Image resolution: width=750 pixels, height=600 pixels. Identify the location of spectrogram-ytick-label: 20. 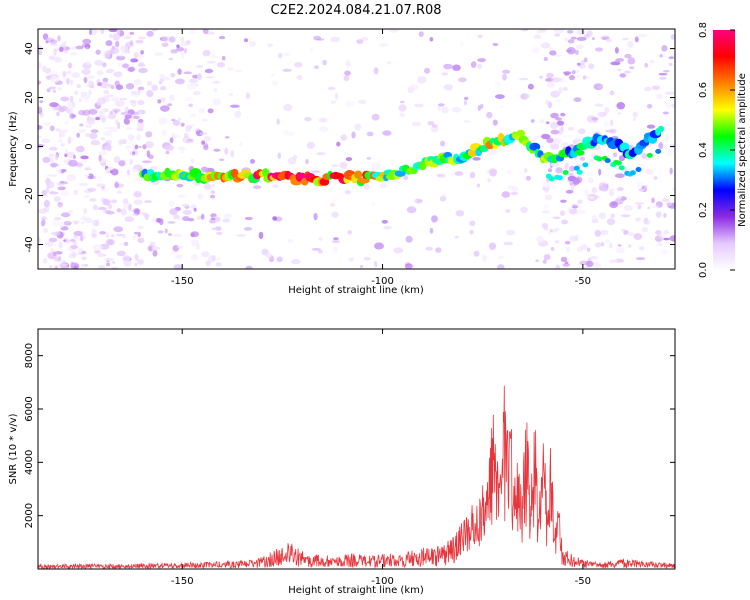
(29, 97).